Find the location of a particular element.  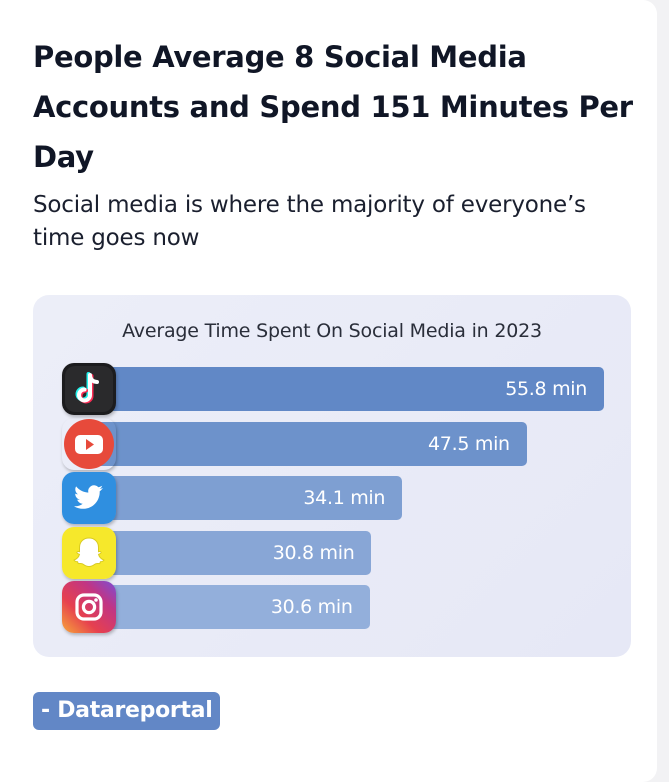

source-badge: - Datareportal is located at coordinates (127, 711).